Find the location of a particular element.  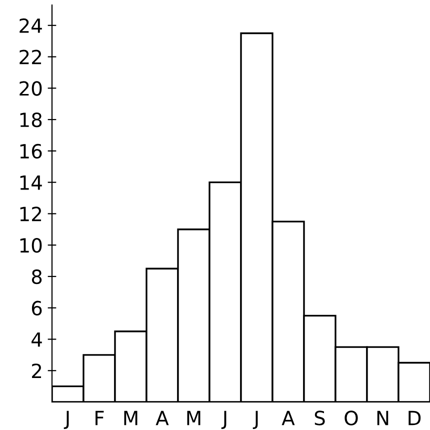

x-tick-label: F is located at coordinates (100, 418).